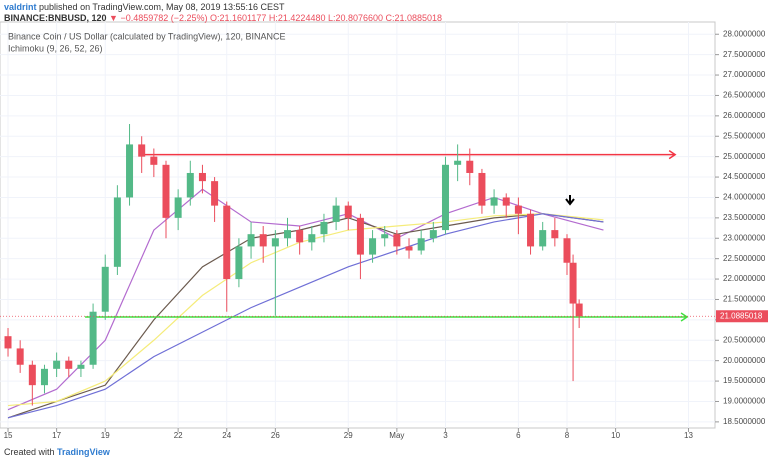  What do you see at coordinates (744, 176) in the screenshot?
I see `y-tick-label: 24.5000000` at bounding box center [744, 176].